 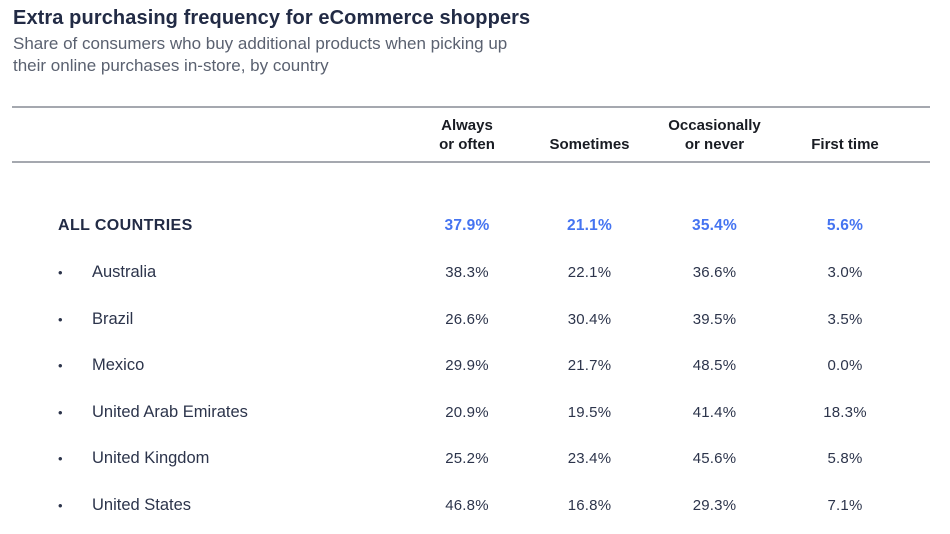 I want to click on column-header-first-time: First time, so click(x=845, y=144).